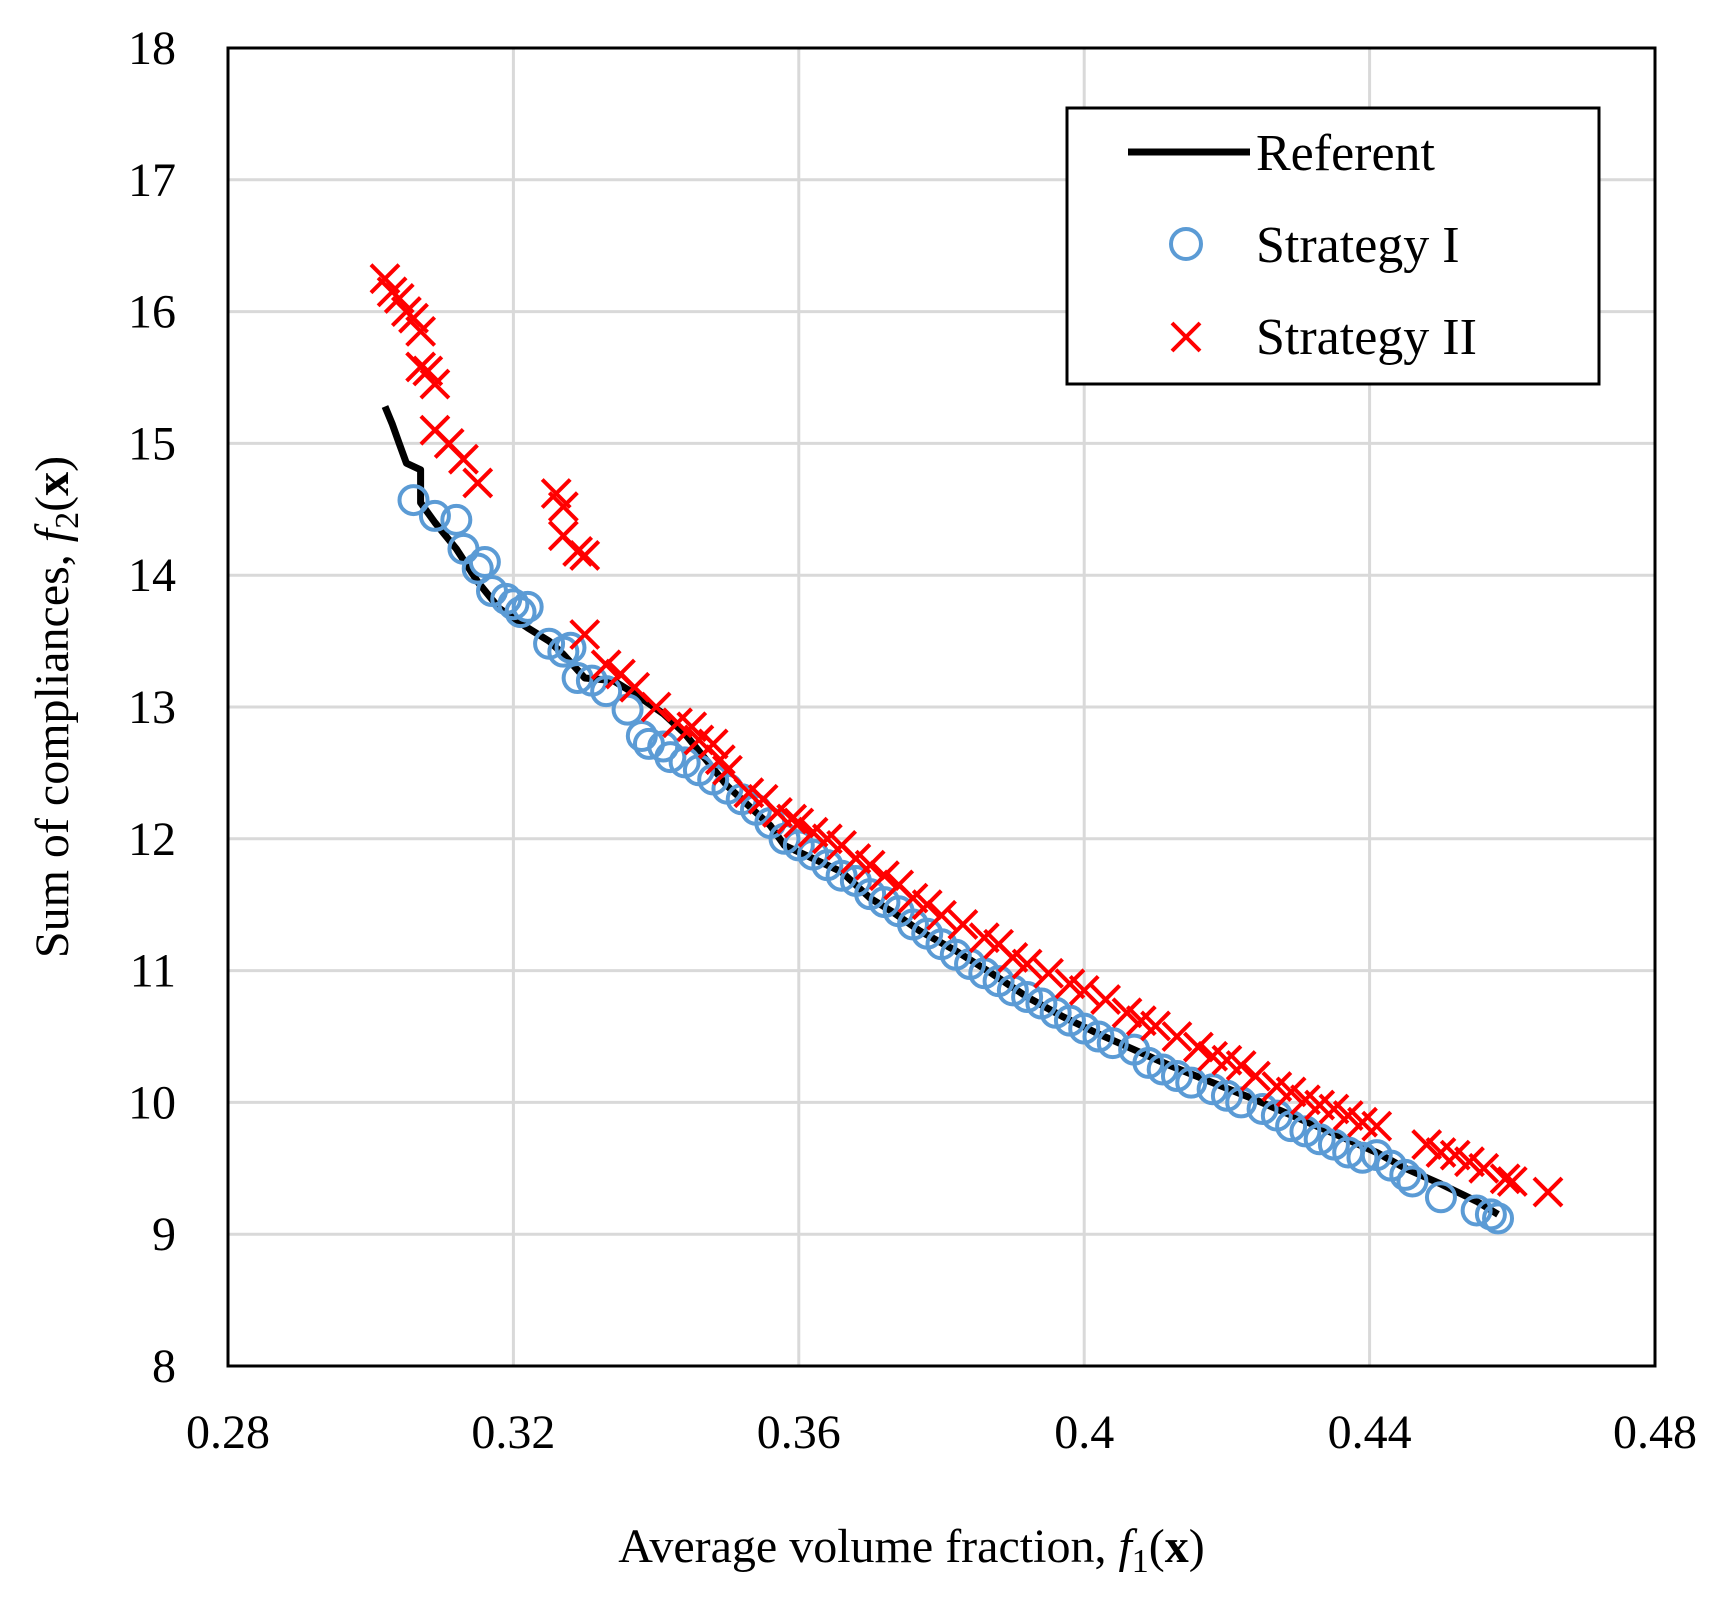 This screenshot has height=1598, width=1723. I want to click on x-tick-label: 0.48, so click(1655, 1432).